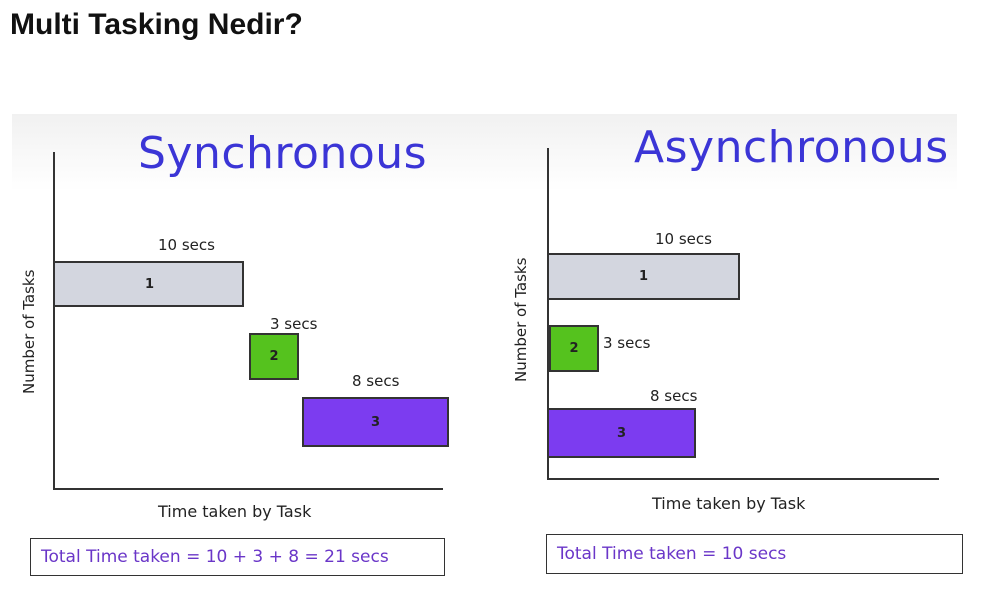 This screenshot has width=993, height=606. Describe the element at coordinates (754, 554) in the screenshot. I see `total-time-box: Total Time taken = 10 secs` at that location.